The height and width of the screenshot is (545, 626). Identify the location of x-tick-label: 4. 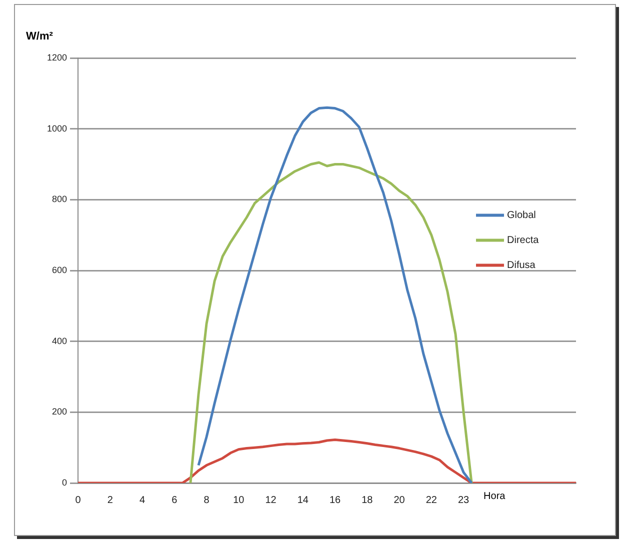
(142, 500).